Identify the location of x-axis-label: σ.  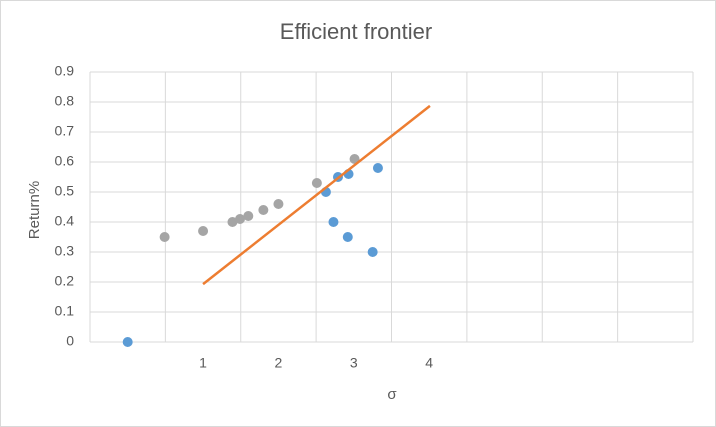
(392, 394).